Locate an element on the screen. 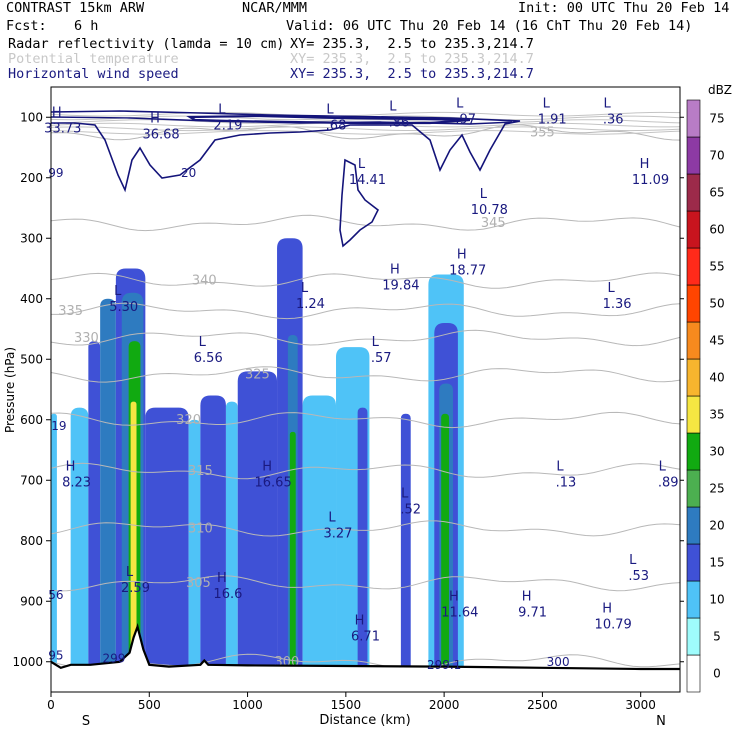 This screenshot has width=740, height=740. terrain is located at coordinates (365, 657).